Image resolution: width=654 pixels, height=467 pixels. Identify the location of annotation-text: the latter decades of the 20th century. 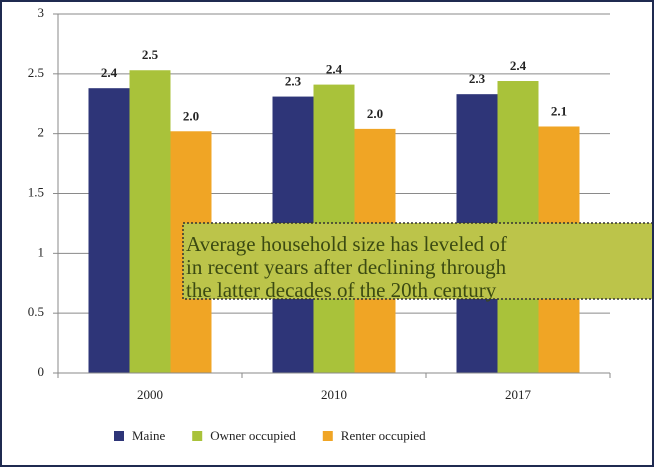
(341, 290).